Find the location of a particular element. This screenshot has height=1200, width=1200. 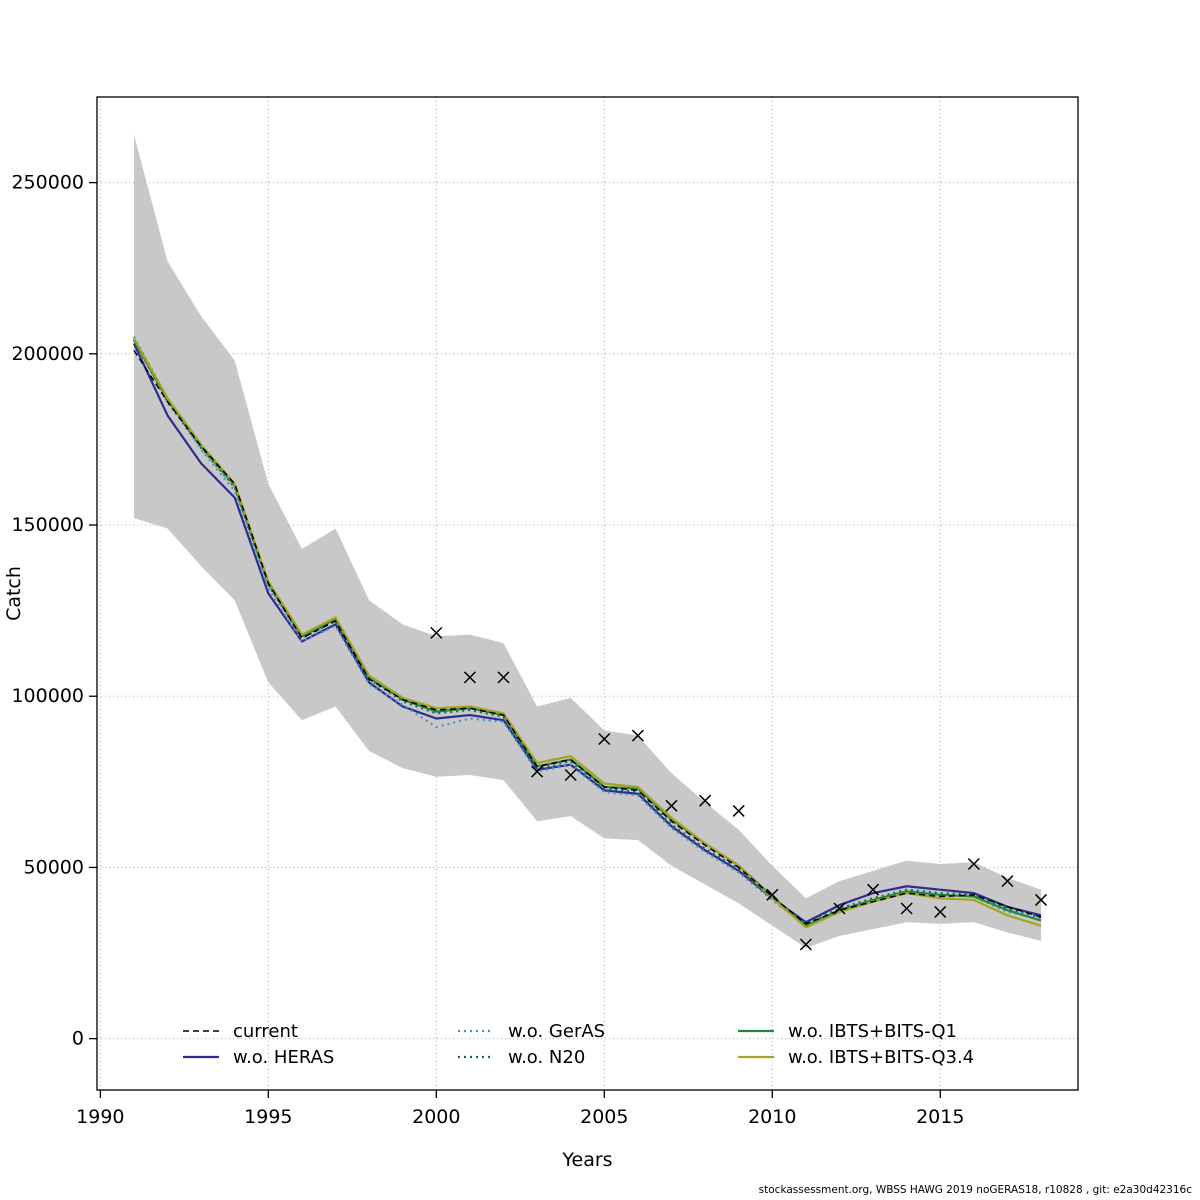

legend-item-w-o-geras: w.o. GerAS is located at coordinates (531, 1031).